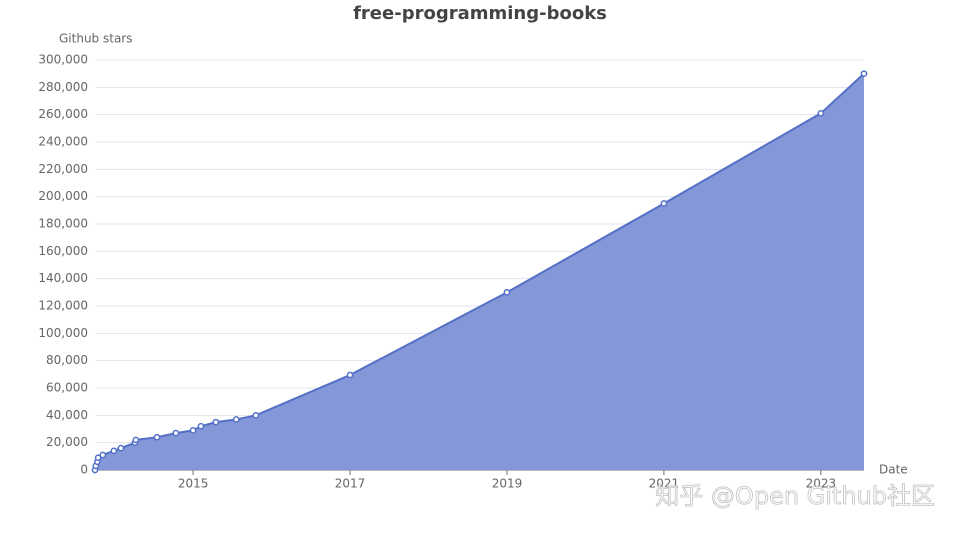 The image size is (960, 540). Describe the element at coordinates (63, 169) in the screenshot. I see `y-tick-label: 220,000` at that location.